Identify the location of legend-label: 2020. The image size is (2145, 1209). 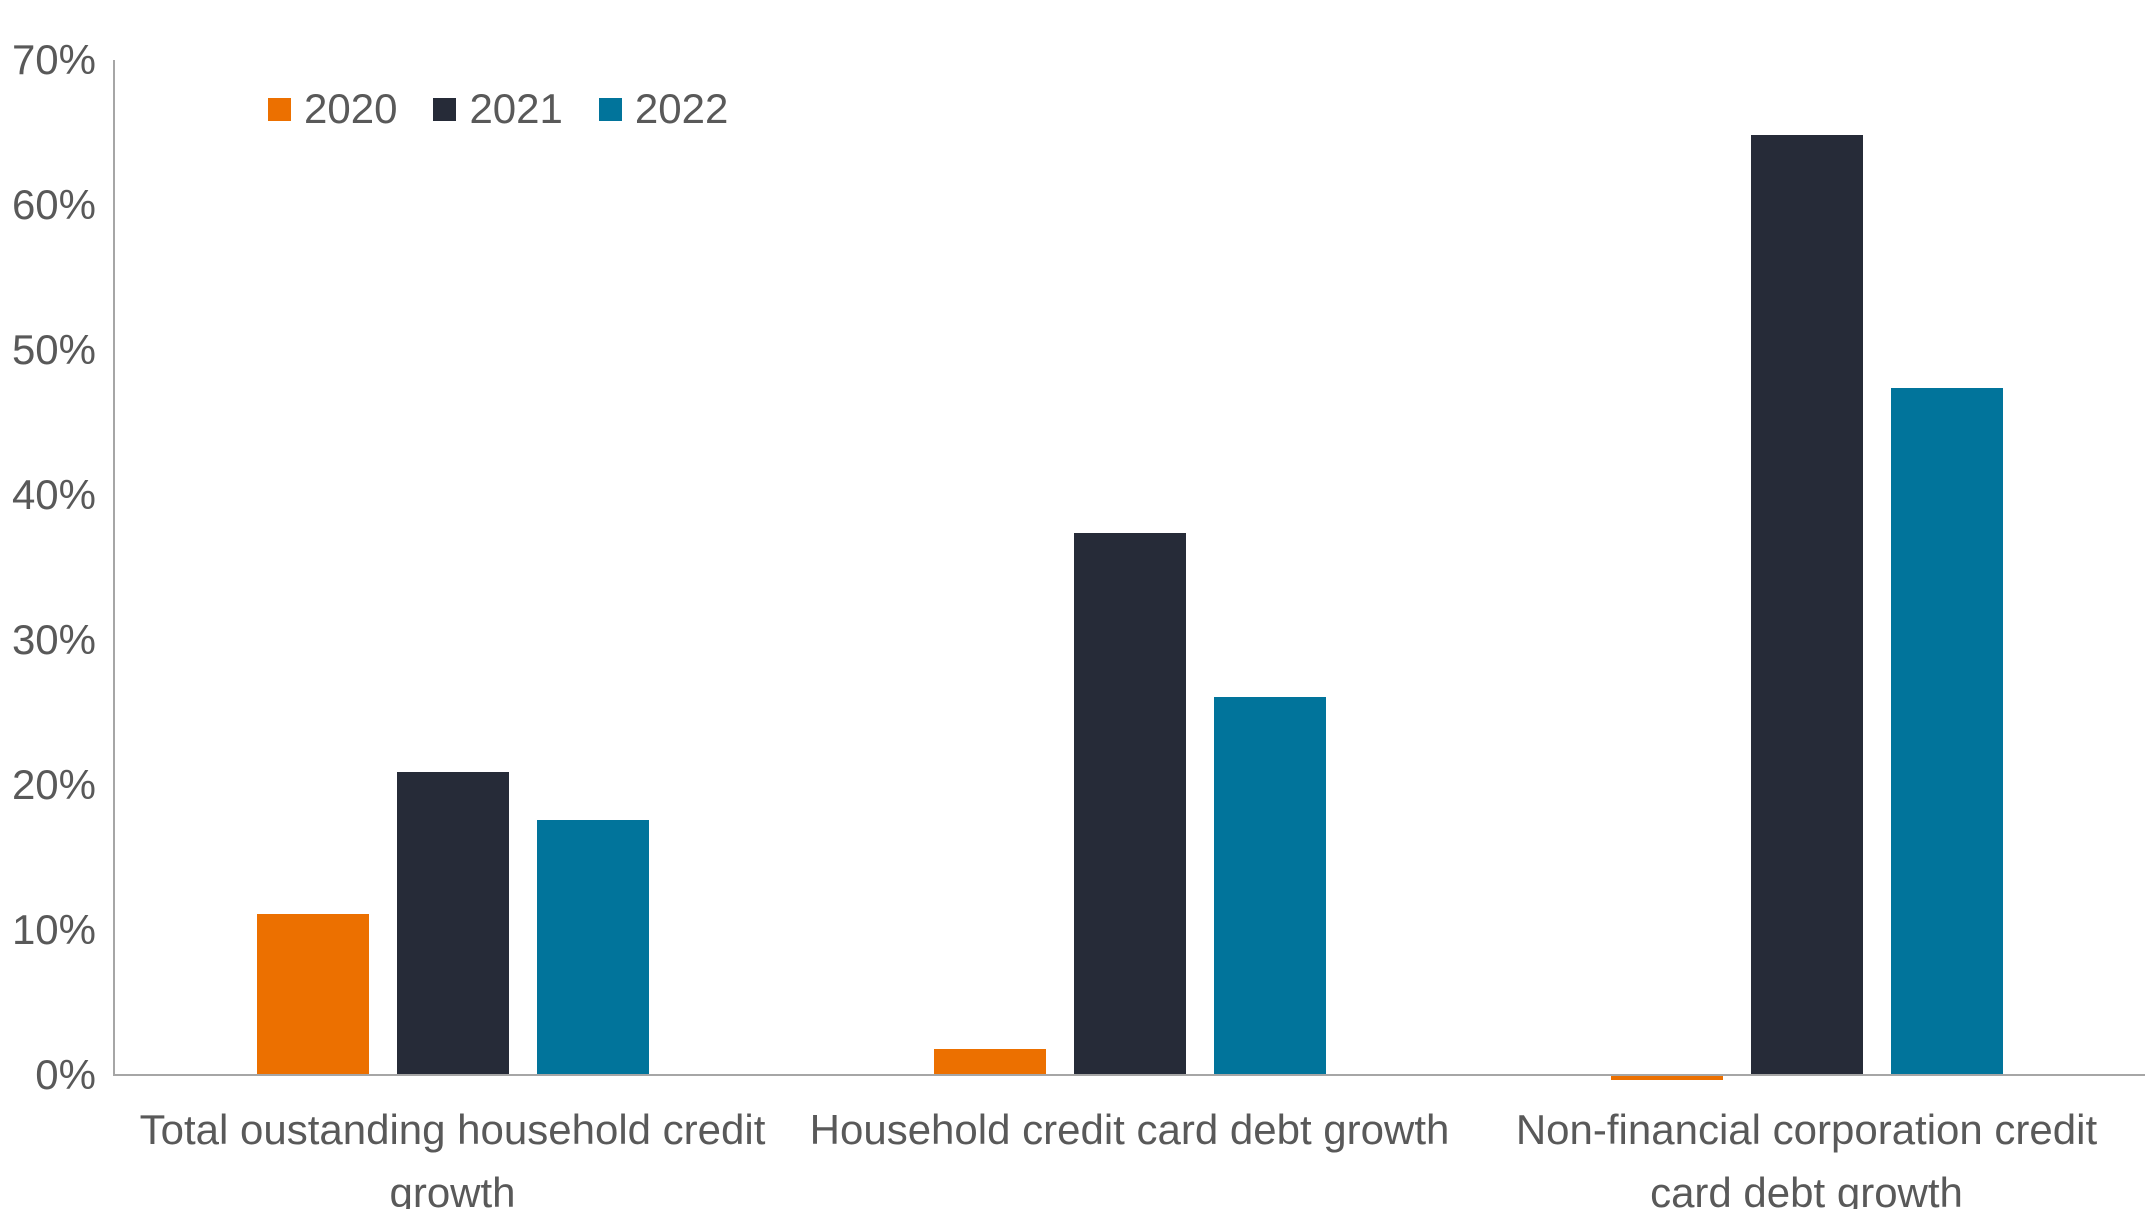
(351, 108).